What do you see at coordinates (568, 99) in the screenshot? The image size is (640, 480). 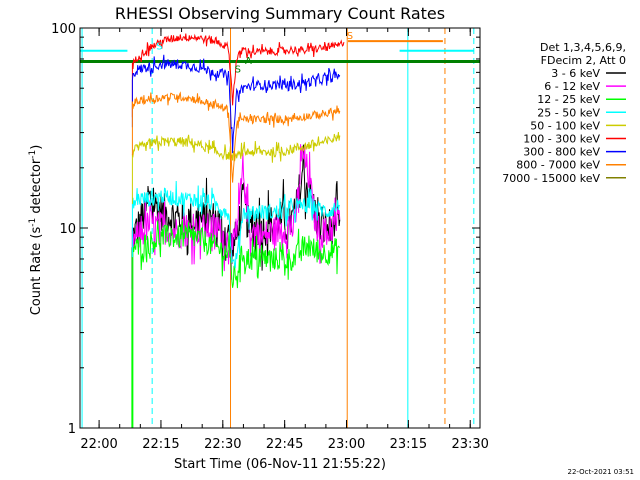 I see `legend-label-2: 12 - 25 keV` at bounding box center [568, 99].